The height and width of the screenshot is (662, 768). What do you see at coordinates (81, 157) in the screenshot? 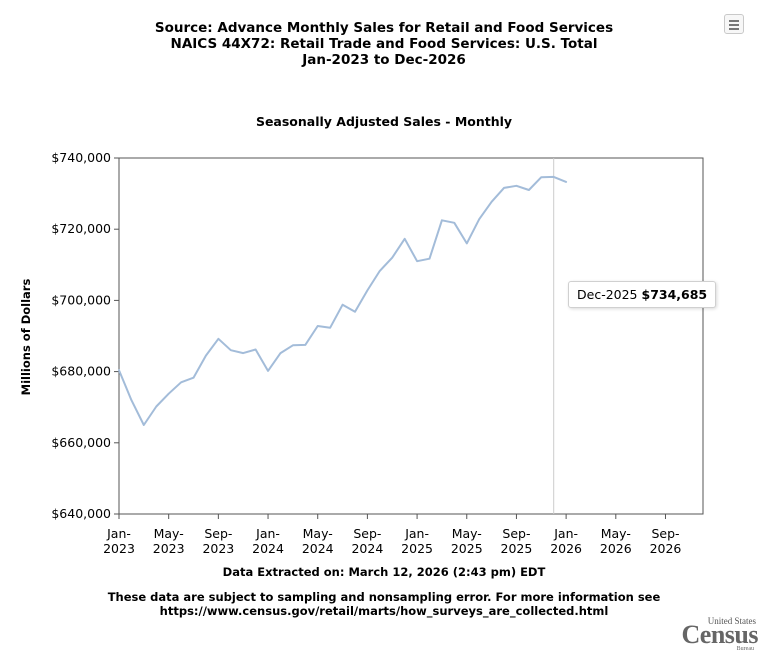
I see `y-tick-label: $740,000` at bounding box center [81, 157].